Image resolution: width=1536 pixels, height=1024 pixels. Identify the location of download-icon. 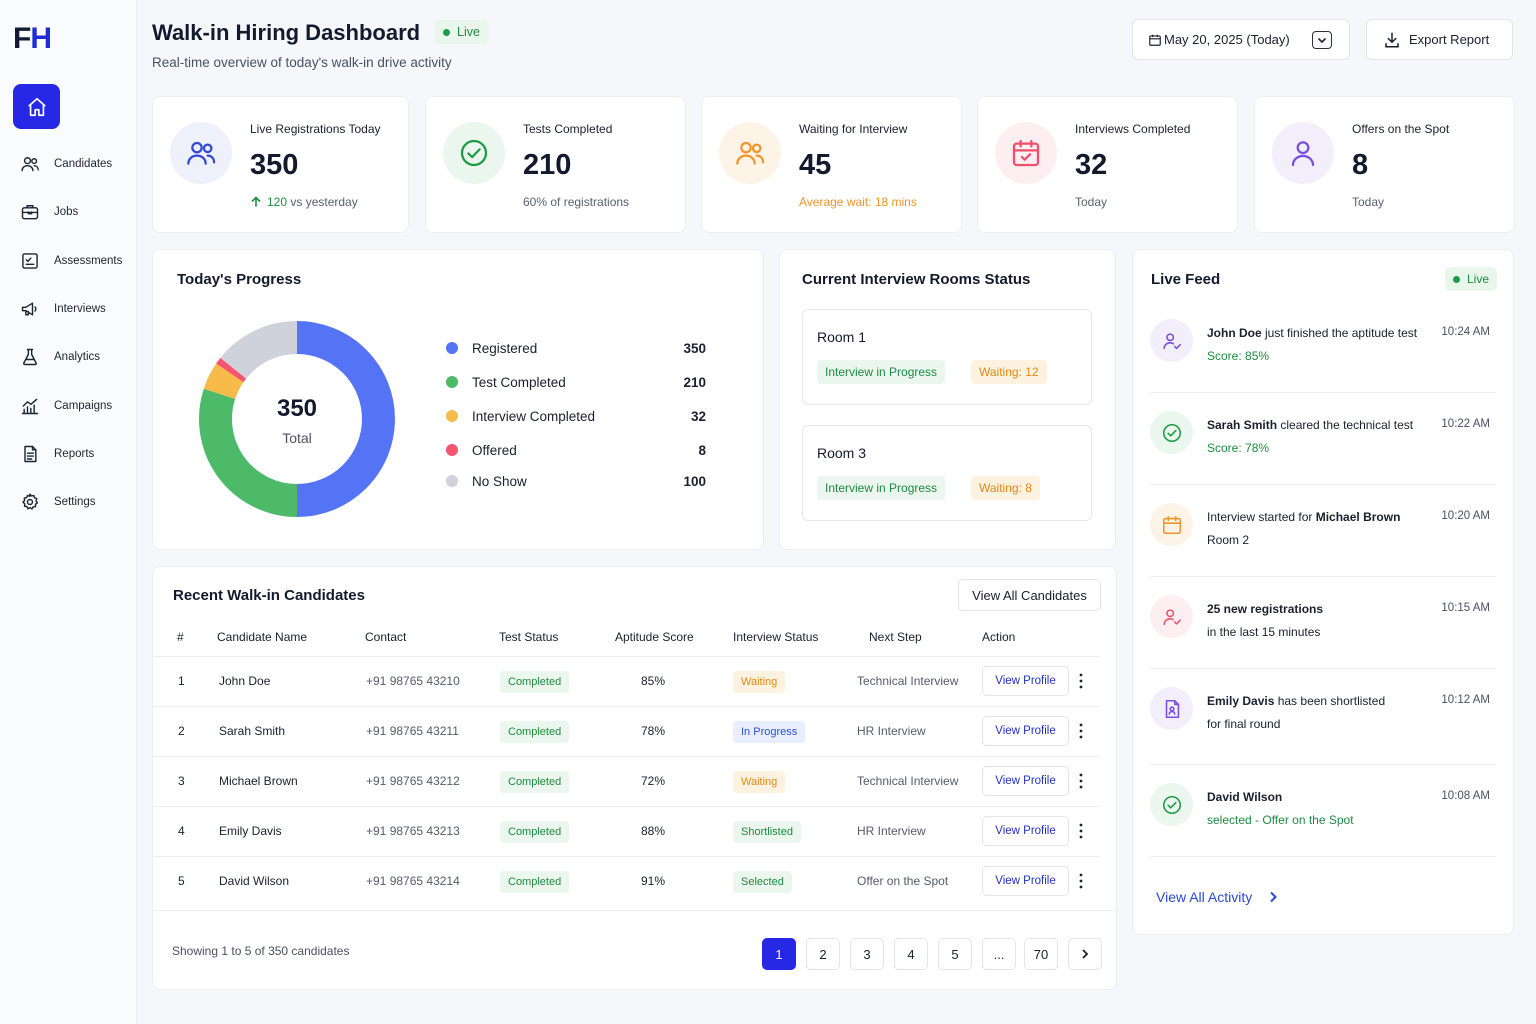
(1392, 39).